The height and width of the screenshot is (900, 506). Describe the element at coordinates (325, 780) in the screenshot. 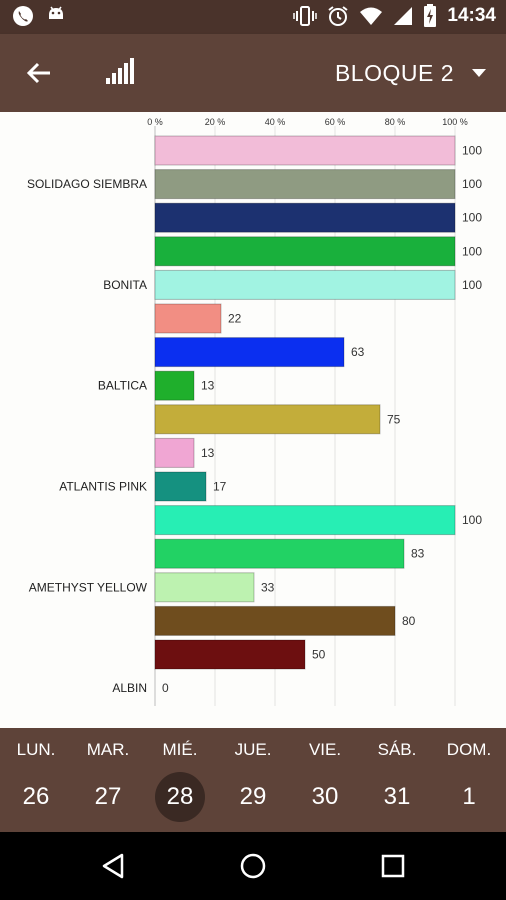

I see `day-friday: VIE. 30` at that location.